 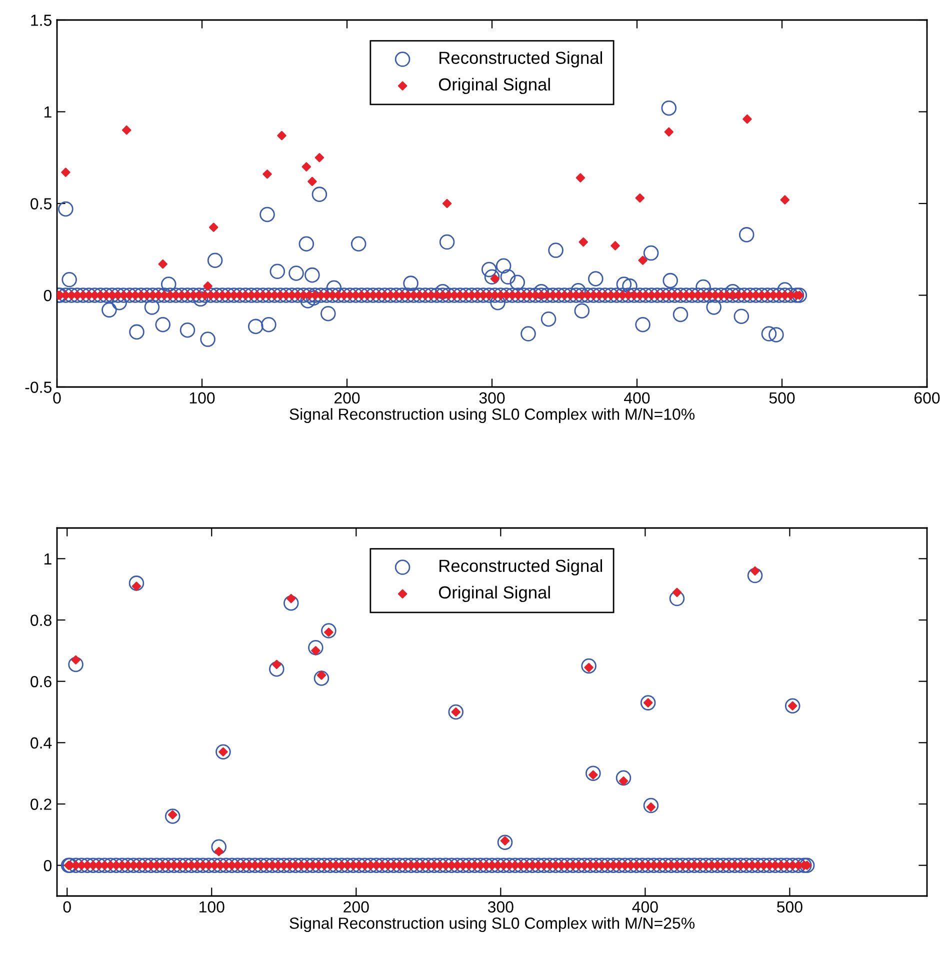 What do you see at coordinates (41, 204) in the screenshot?
I see `y-tick-label: 0.5` at bounding box center [41, 204].